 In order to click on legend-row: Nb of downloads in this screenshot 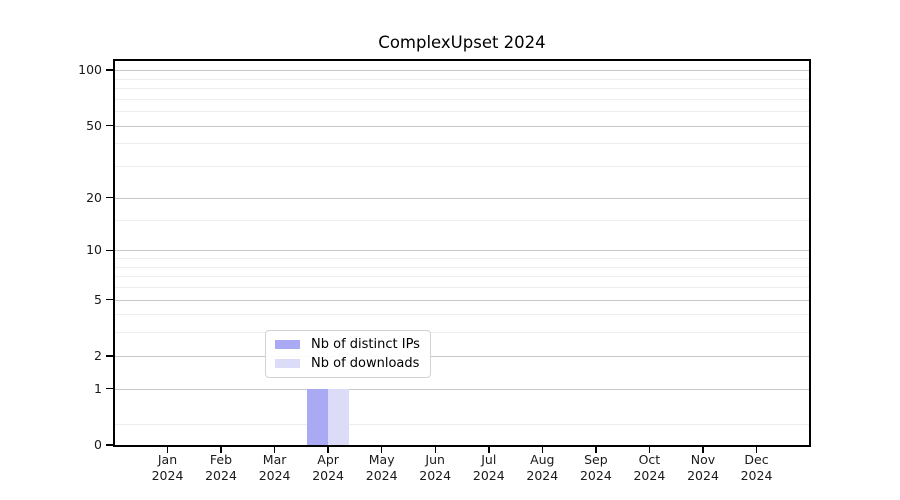, I will do `click(347, 363)`.